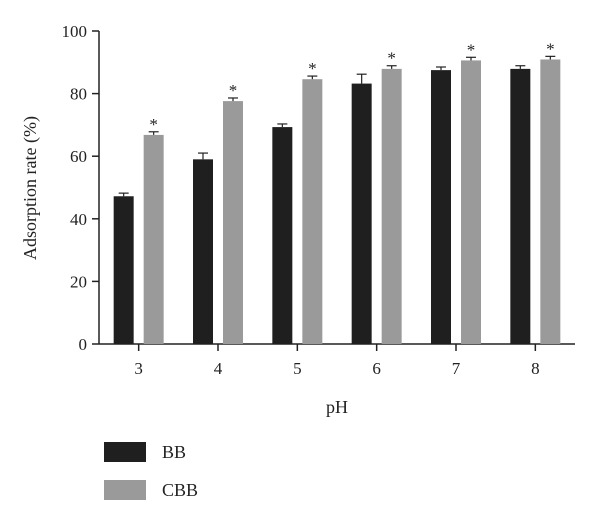 The image size is (600, 518). I want to click on bar-cbb-ph7, so click(471, 202).